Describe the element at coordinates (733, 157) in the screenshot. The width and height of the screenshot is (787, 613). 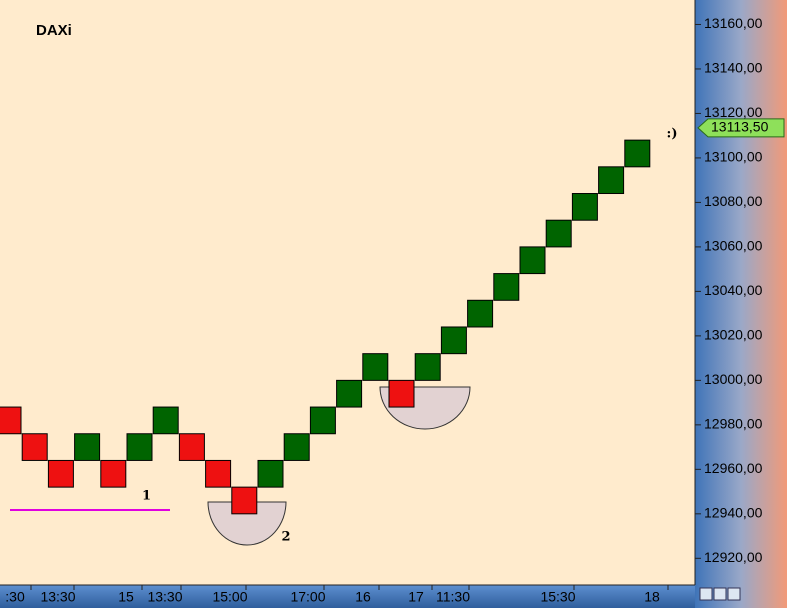
I see `y-tick-label: 13100,00` at that location.